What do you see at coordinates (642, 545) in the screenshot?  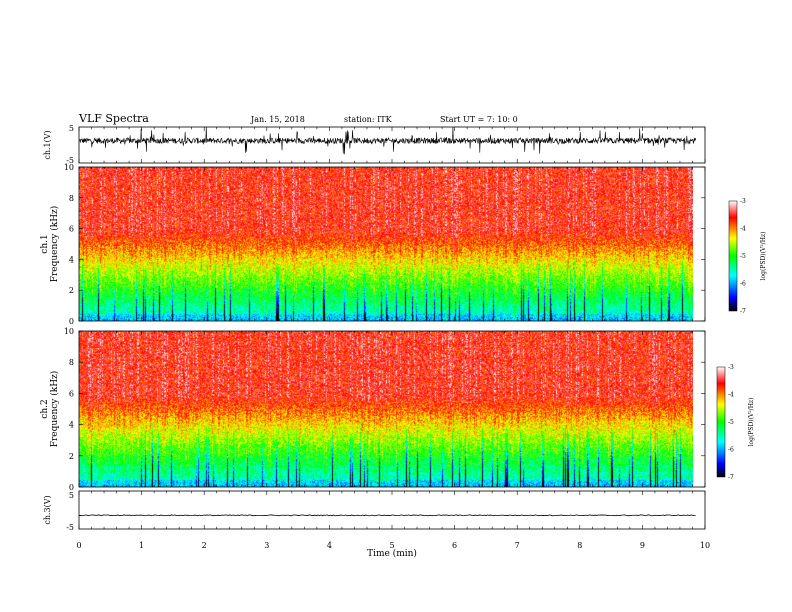 I see `time-tick-label: 9` at bounding box center [642, 545].